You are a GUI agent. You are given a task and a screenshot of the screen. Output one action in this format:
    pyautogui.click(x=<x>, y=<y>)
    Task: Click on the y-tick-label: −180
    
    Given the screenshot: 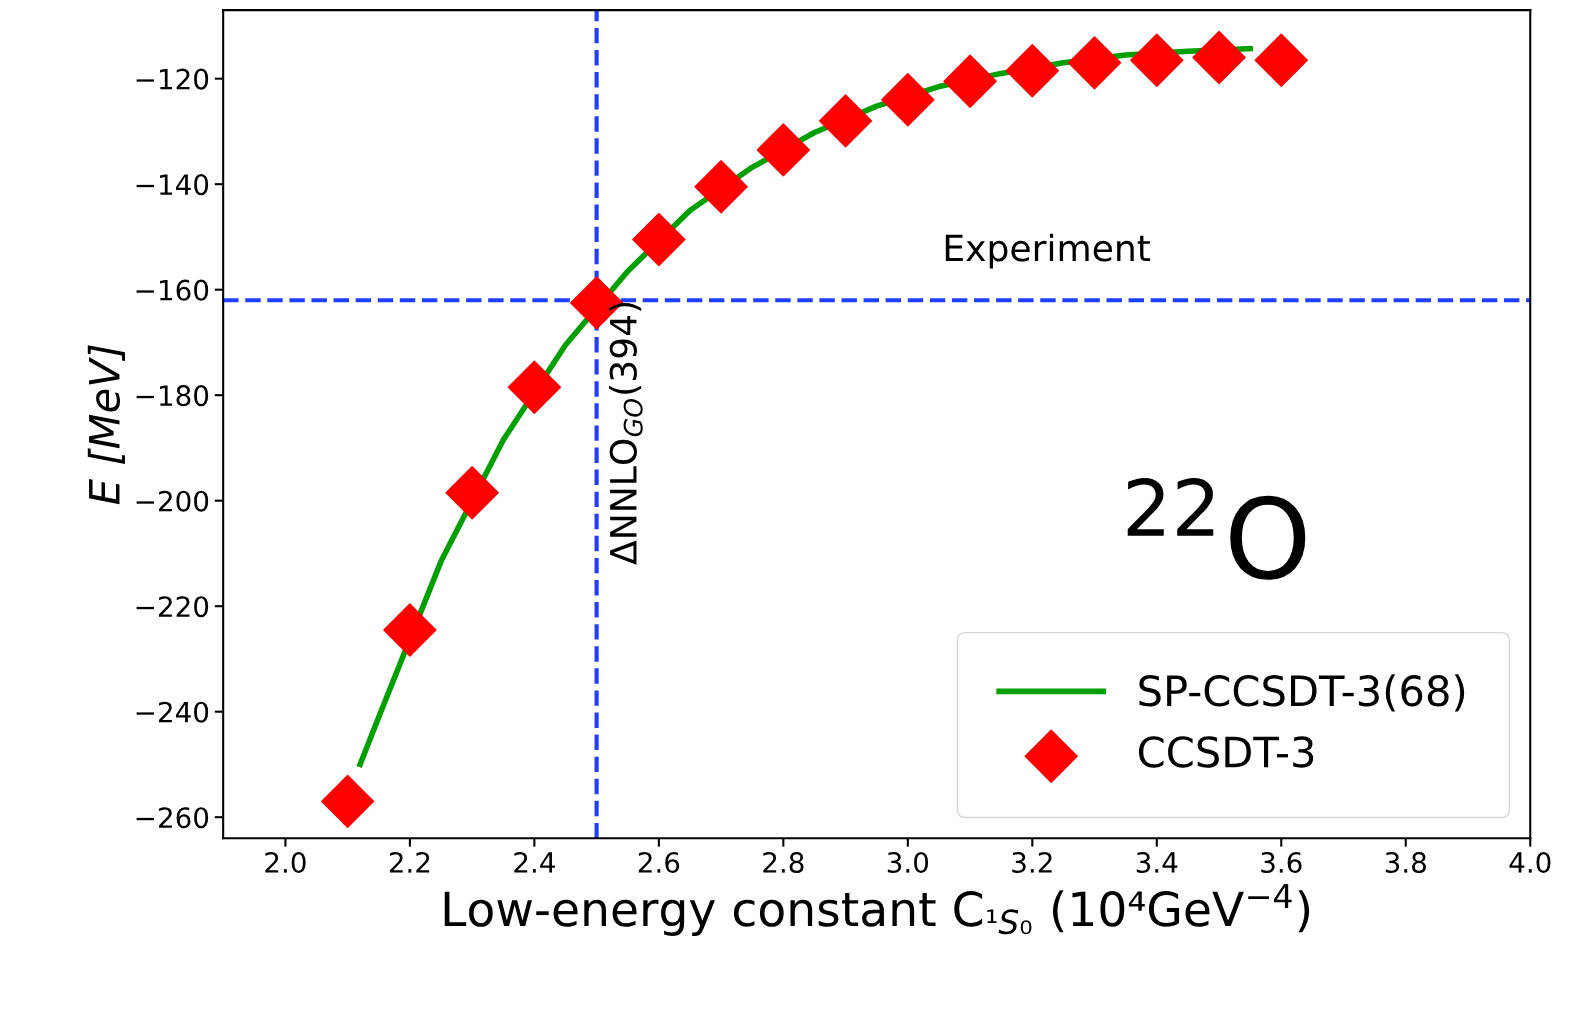 What is the action you would take?
    pyautogui.click(x=172, y=396)
    